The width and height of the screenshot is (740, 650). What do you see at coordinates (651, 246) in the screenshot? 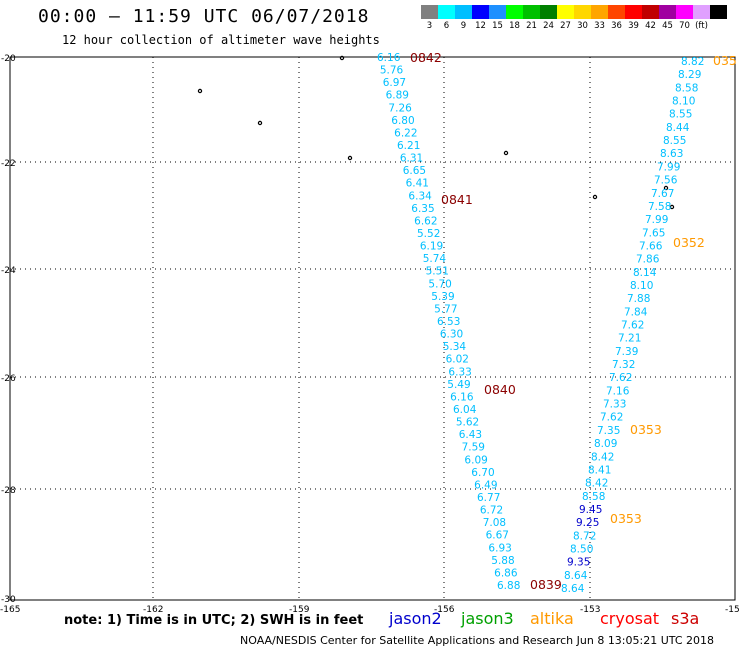
I see `wave-height-label: 7.66` at bounding box center [651, 246].